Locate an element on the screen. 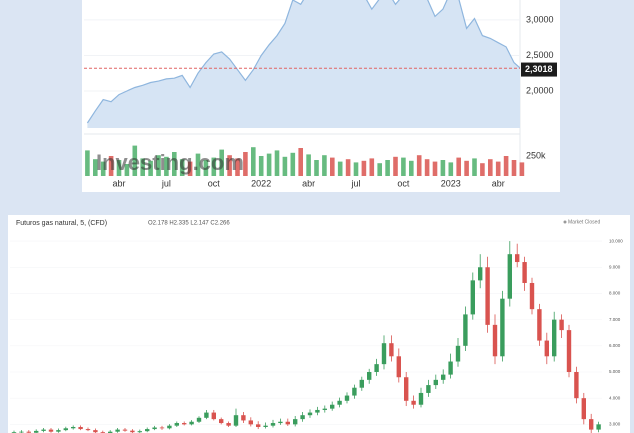 The width and height of the screenshot is (634, 433). y-tick-label: 4.000 is located at coordinates (615, 397).